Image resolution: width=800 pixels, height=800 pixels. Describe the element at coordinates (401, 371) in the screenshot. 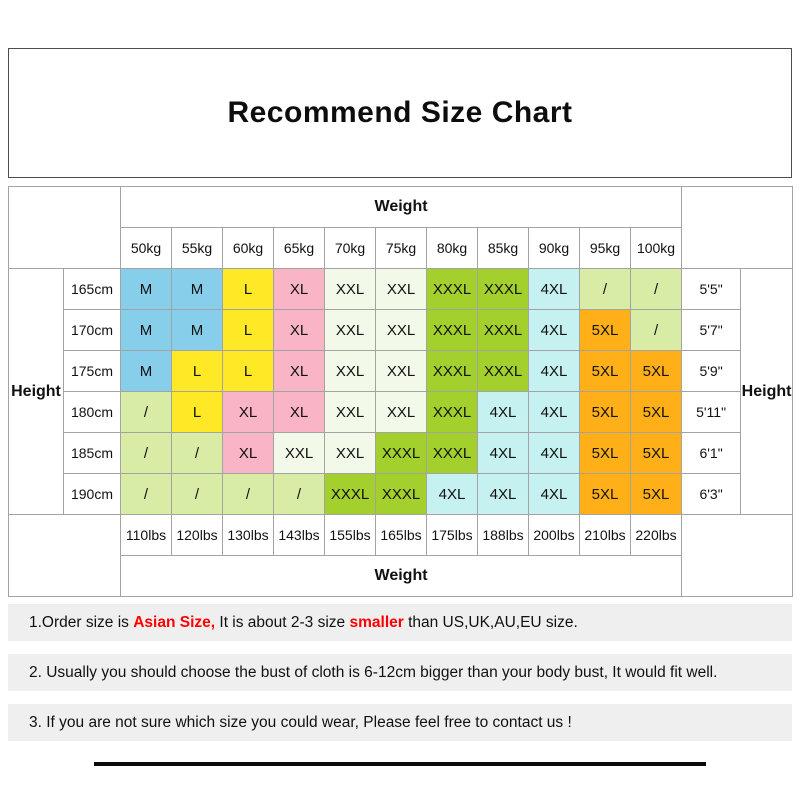

I see `size-row: 175cm M L L XL XXL XXL XXXL XXXL 4XL 5XL 5XL 5'9"` at that location.